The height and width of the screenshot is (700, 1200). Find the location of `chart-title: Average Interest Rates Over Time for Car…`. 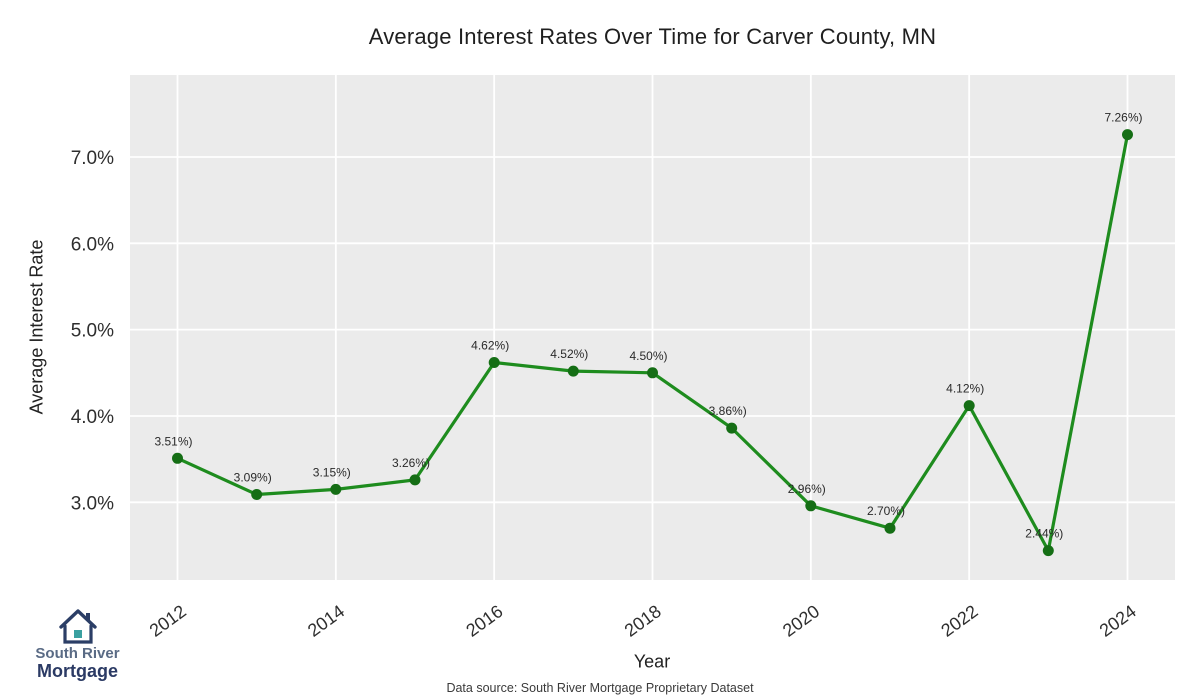

chart-title: Average Interest Rates Over Time for Car… is located at coordinates (652, 36).